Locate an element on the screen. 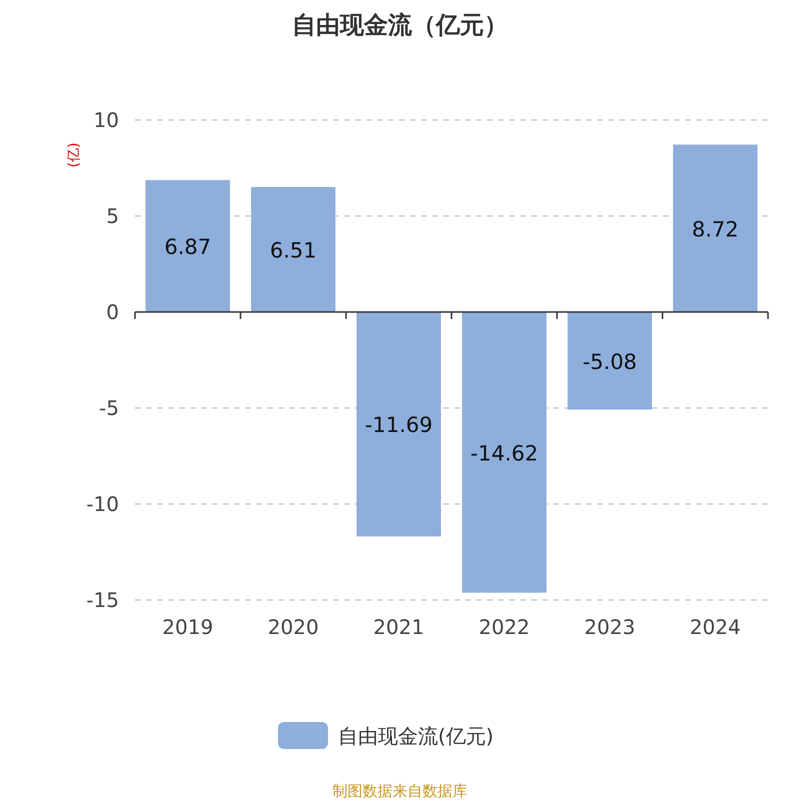 This screenshot has height=800, width=800. x-tick-label: 2023 is located at coordinates (610, 627).